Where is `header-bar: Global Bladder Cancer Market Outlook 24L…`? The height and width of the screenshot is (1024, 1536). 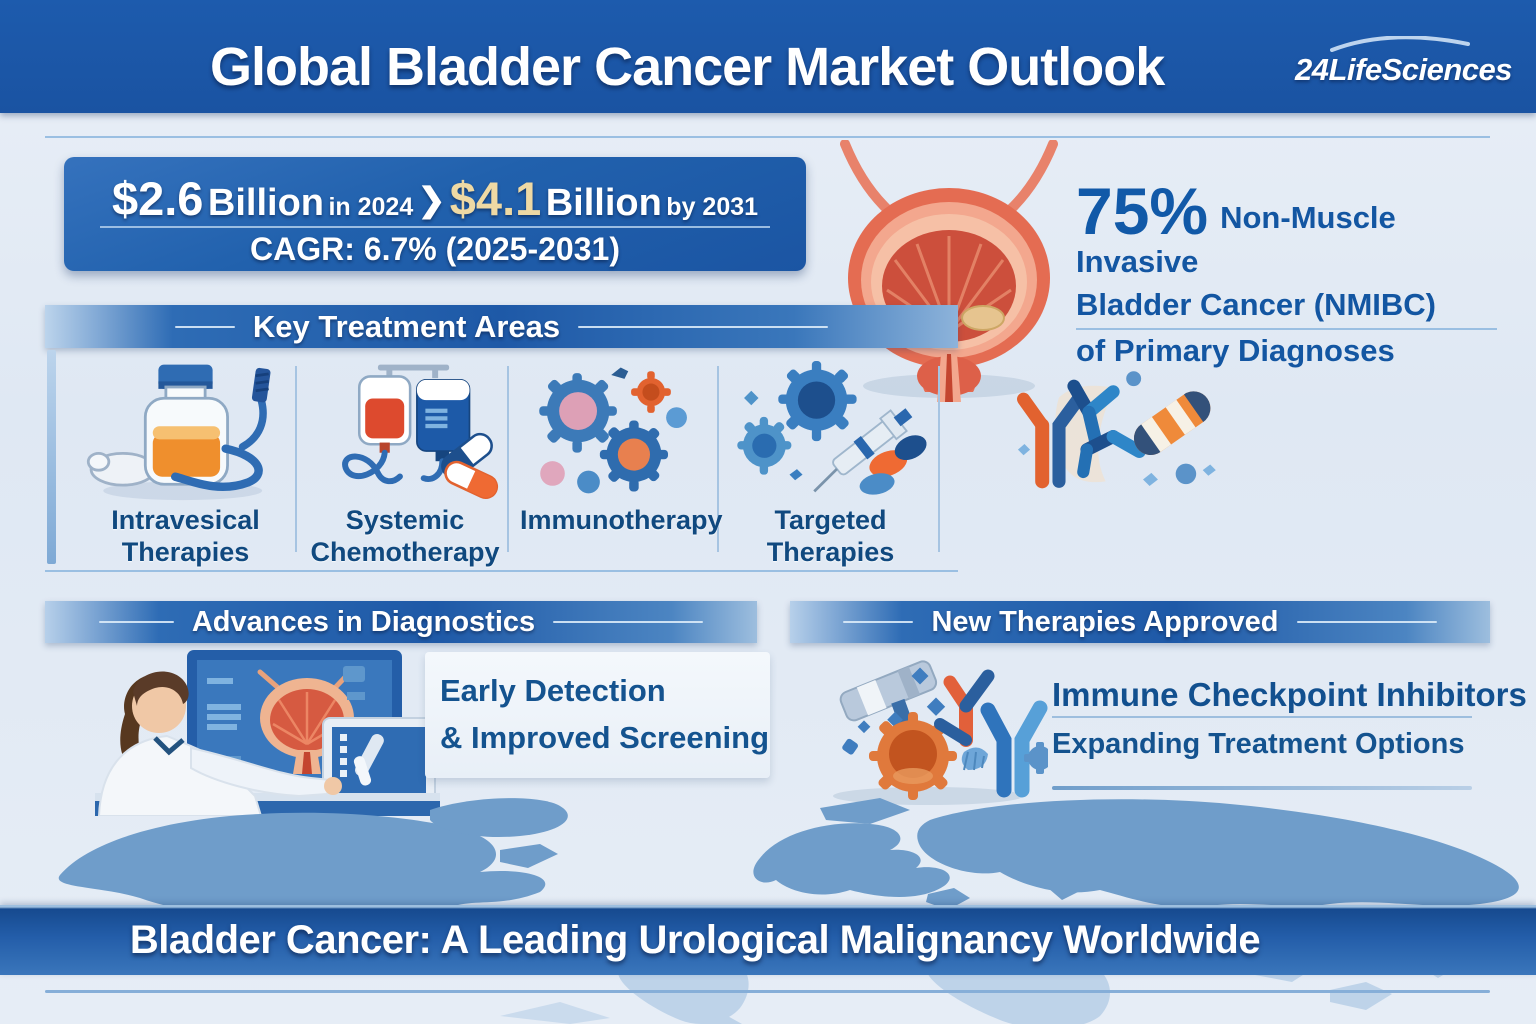 header-bar: Global Bladder Cancer Market Outlook 24L… is located at coordinates (768, 56).